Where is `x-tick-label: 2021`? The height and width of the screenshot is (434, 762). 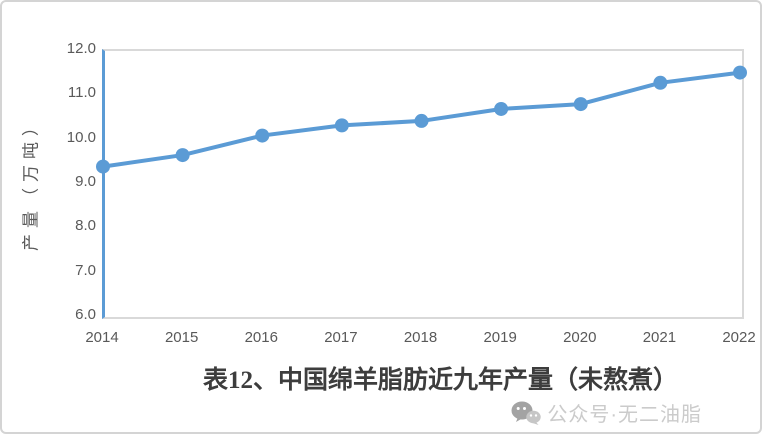
x-tick-label: 2021 is located at coordinates (659, 337).